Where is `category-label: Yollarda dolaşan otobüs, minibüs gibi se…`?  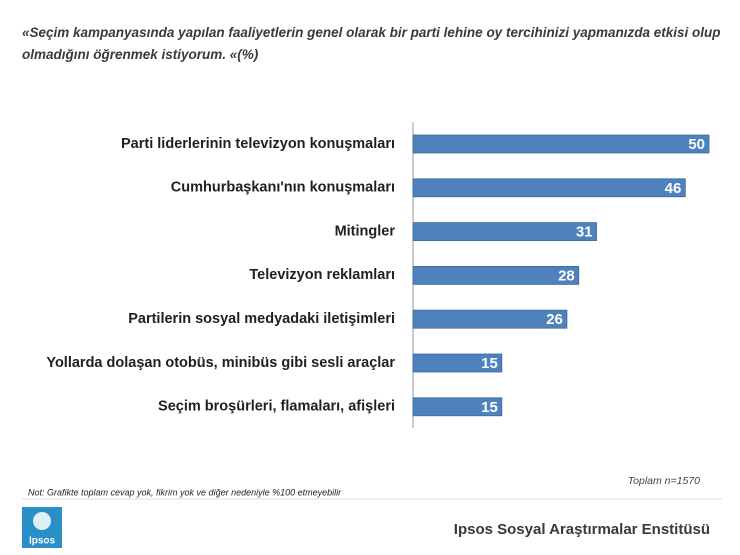 category-label: Yollarda dolaşan otobüs, minibüs gibi se… is located at coordinates (220, 363).